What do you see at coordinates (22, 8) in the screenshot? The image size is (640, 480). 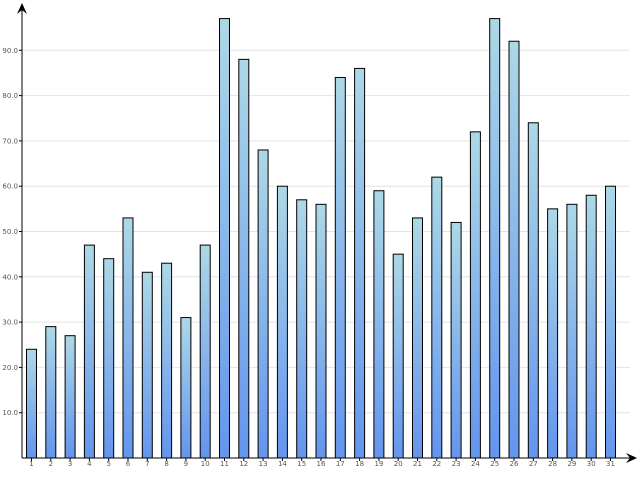 I see `y-axis-arrow-icon` at bounding box center [22, 8].